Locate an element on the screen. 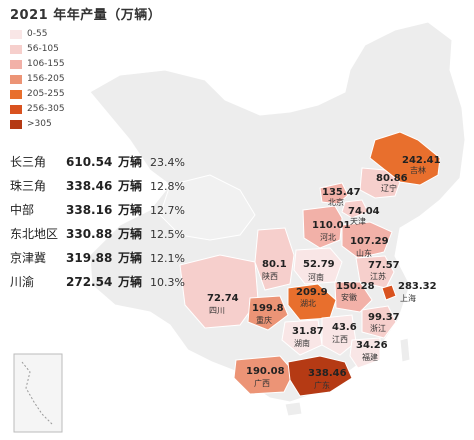 The height and width of the screenshot is (440, 474). stat-region: 川渝 is located at coordinates (22, 282).